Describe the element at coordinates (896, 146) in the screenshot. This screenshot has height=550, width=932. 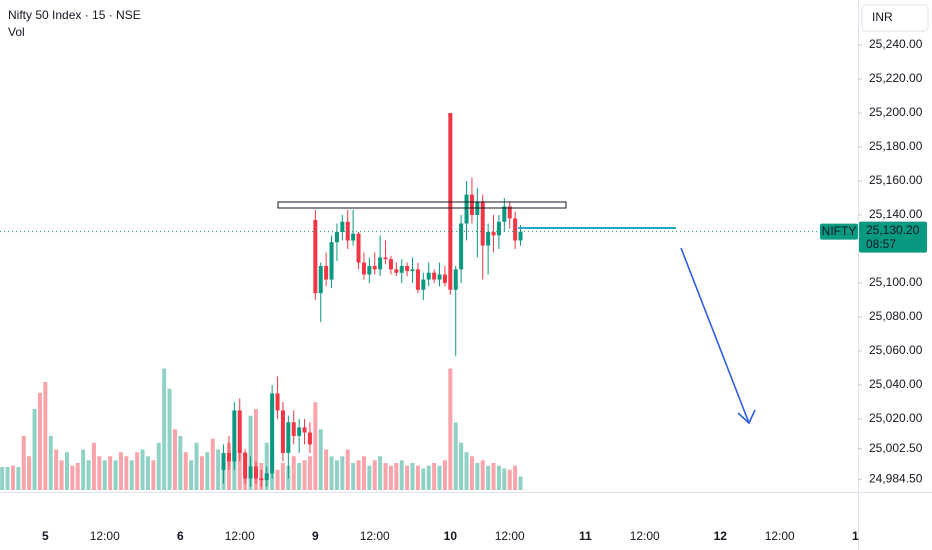
I see `y-tick-label: 25,180.00` at that location.